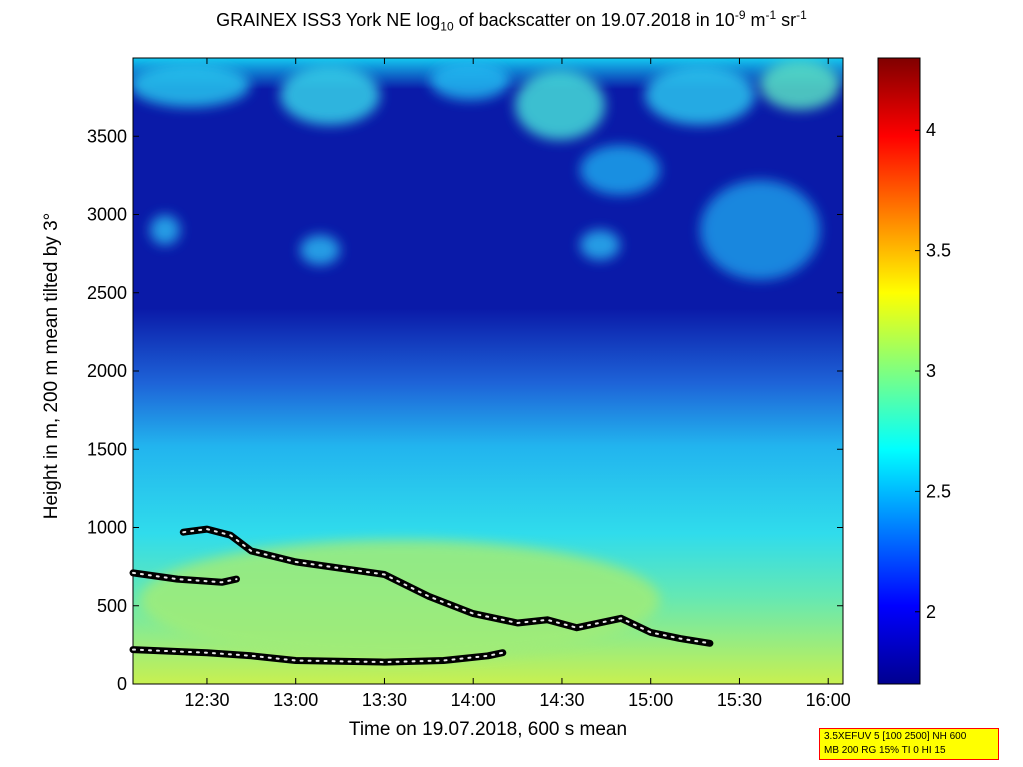 The width and height of the screenshot is (1023, 767). I want to click on x-tick-label: 16:00, so click(828, 700).